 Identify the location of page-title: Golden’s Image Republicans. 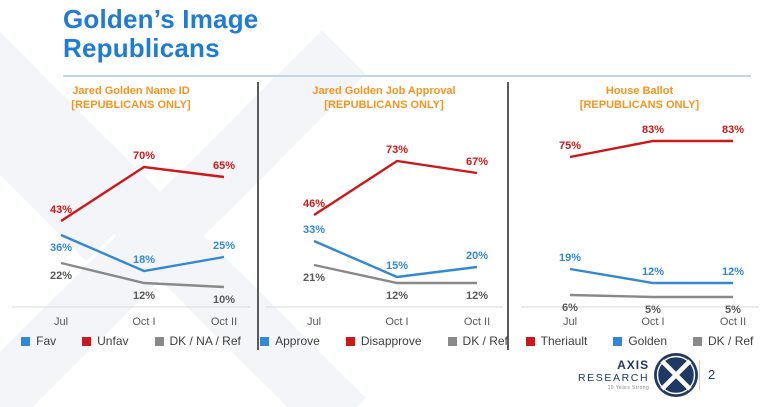
(160, 34).